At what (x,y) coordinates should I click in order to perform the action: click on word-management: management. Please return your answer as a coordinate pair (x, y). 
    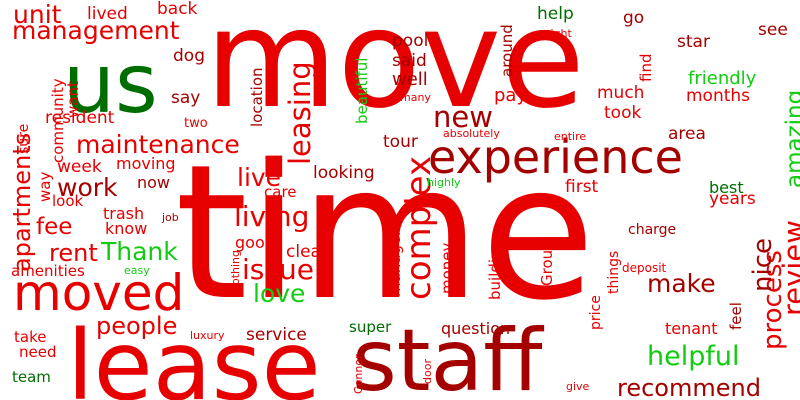
    Looking at the image, I should click on (96, 30).